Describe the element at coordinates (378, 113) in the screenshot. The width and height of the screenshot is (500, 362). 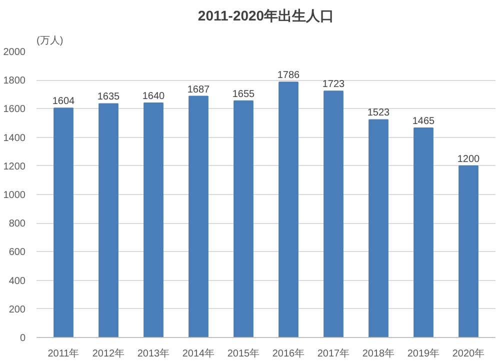
I see `data-label: 1523` at that location.